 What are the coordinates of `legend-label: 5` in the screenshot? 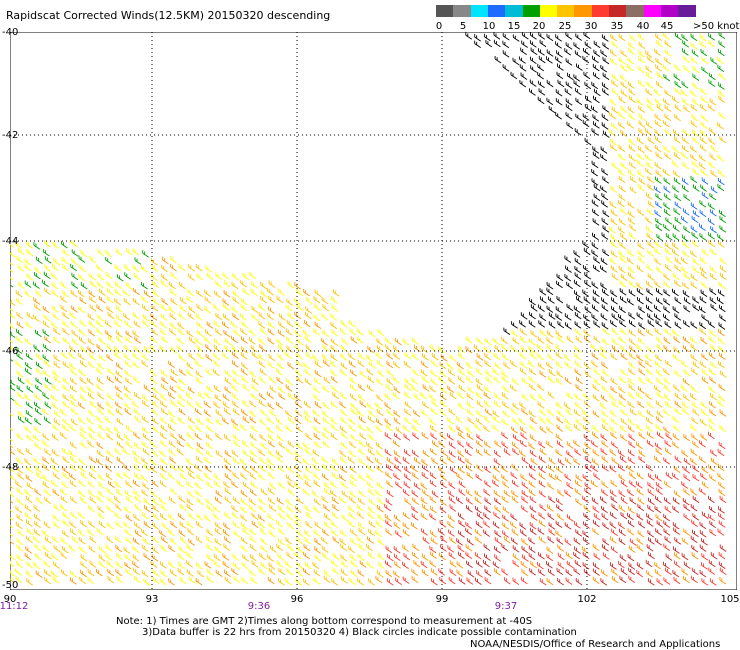 It's located at (463, 26).